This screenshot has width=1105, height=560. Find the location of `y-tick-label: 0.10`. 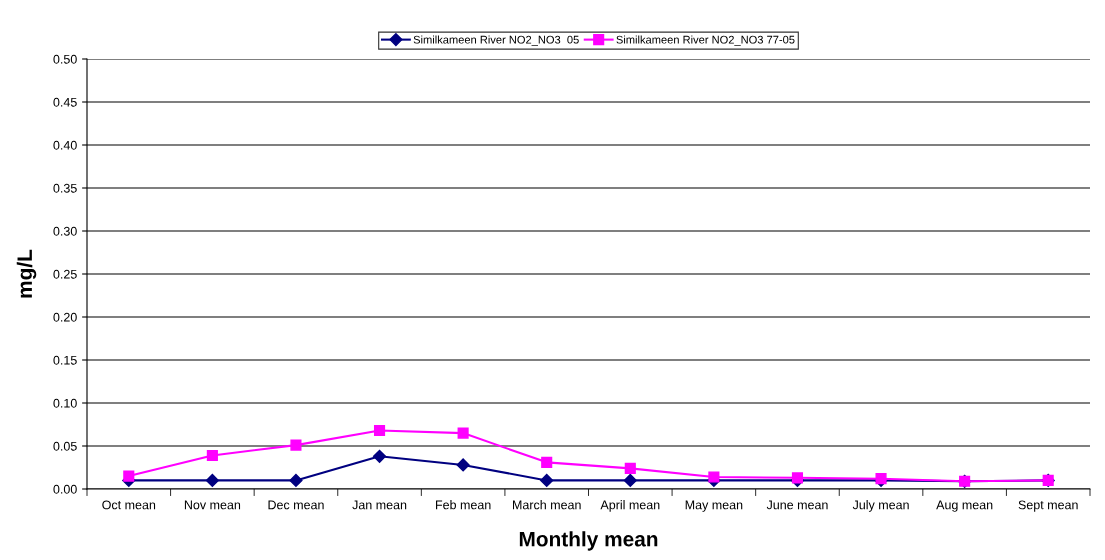

y-tick-label: 0.10 is located at coordinates (65, 403).